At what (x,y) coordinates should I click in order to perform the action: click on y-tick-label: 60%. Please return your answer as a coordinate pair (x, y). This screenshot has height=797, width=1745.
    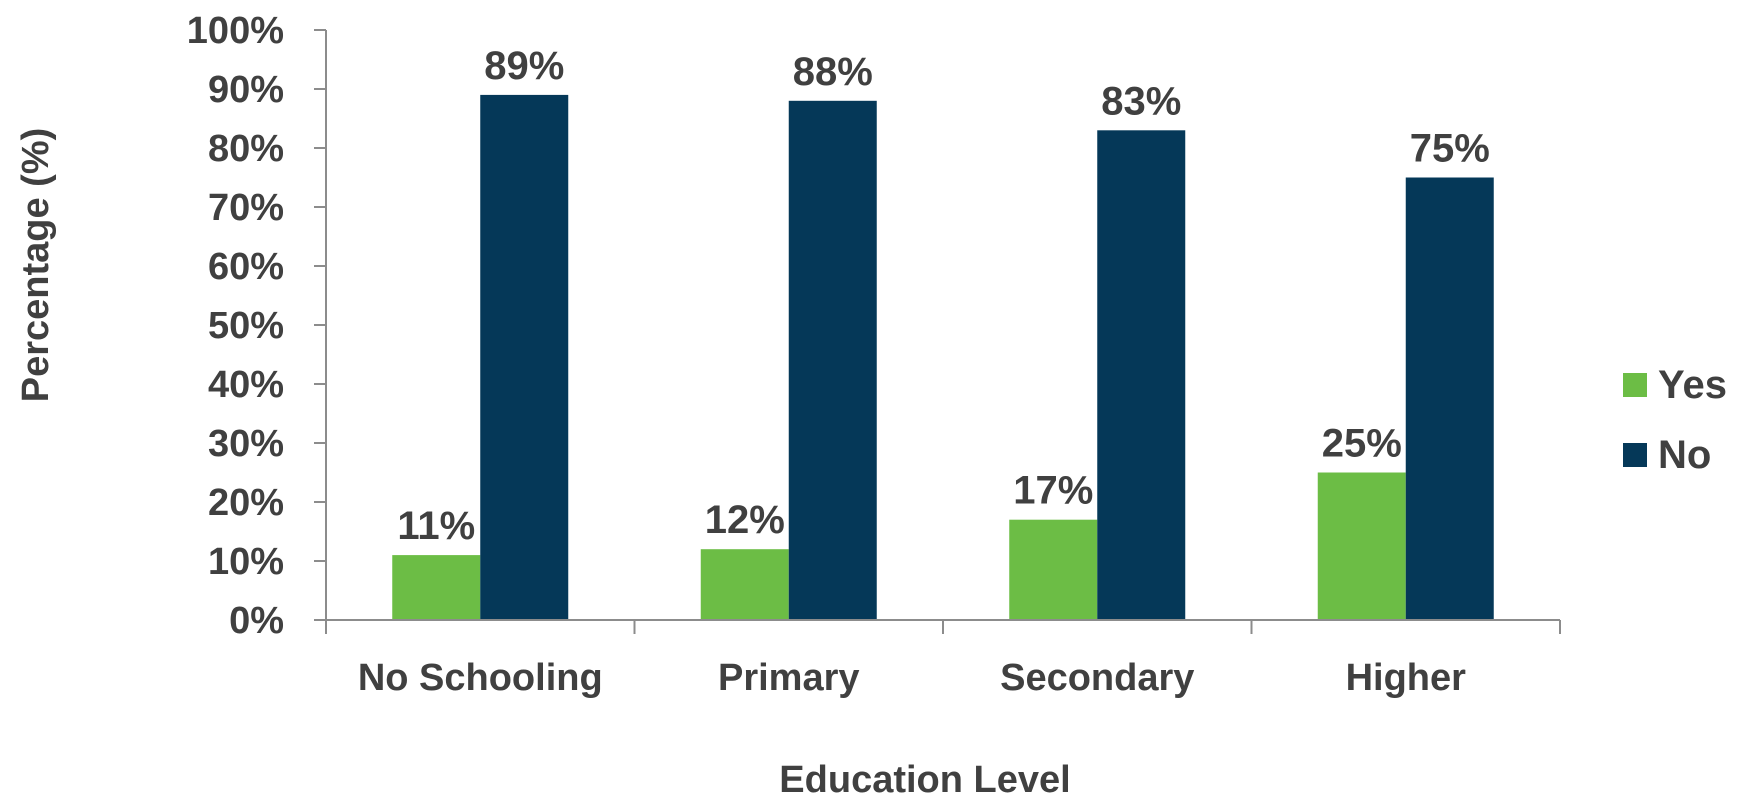
    Looking at the image, I should click on (246, 267).